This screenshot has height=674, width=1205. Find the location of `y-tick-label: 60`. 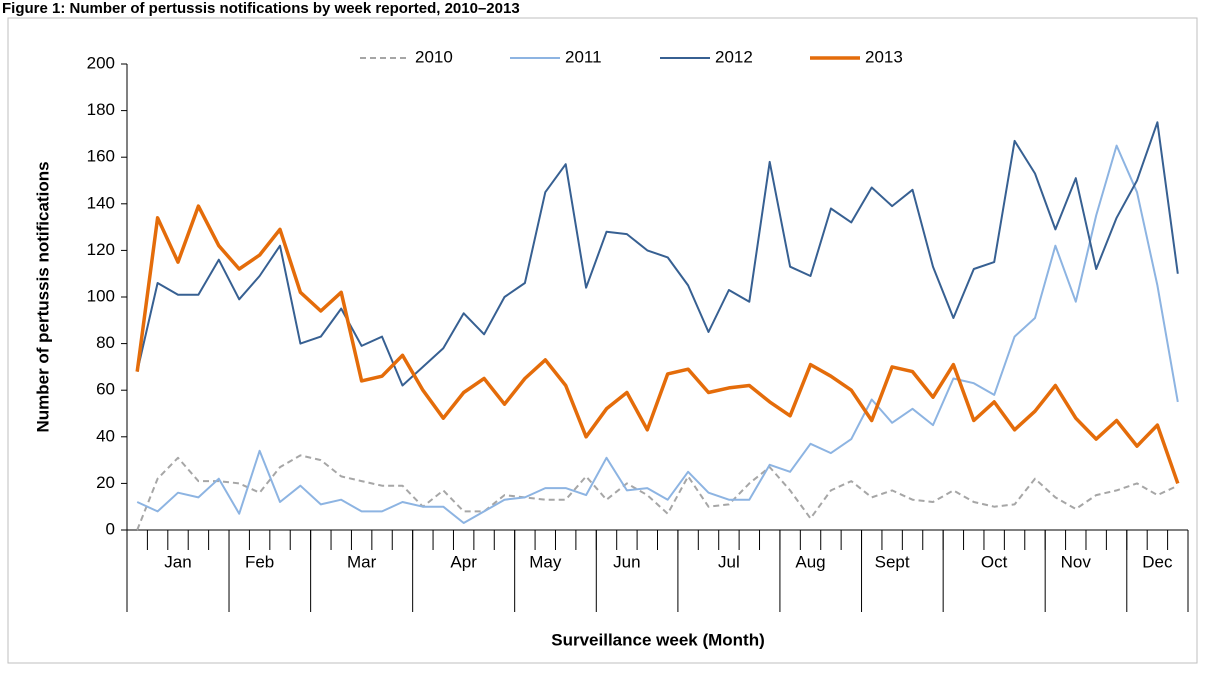

y-tick-label: 60 is located at coordinates (105, 389).